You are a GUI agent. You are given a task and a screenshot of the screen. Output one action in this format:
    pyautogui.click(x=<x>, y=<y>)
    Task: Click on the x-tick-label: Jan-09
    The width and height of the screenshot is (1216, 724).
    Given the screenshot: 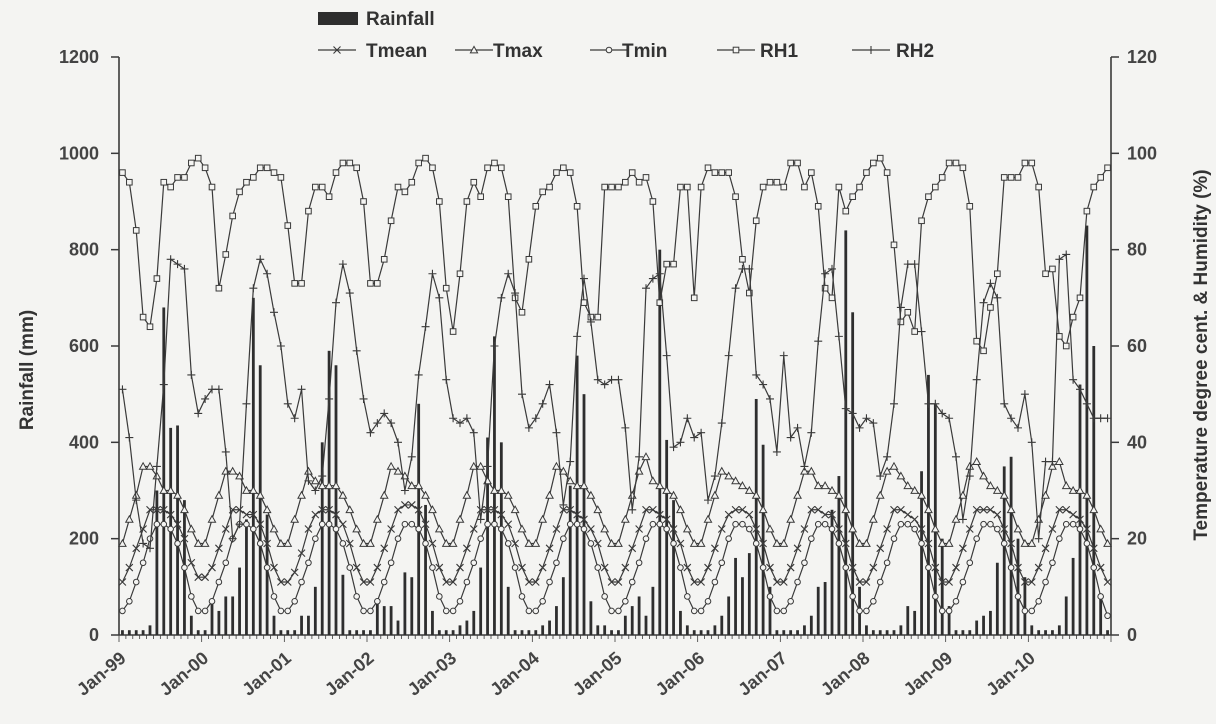 What is the action you would take?
    pyautogui.click(x=928, y=674)
    